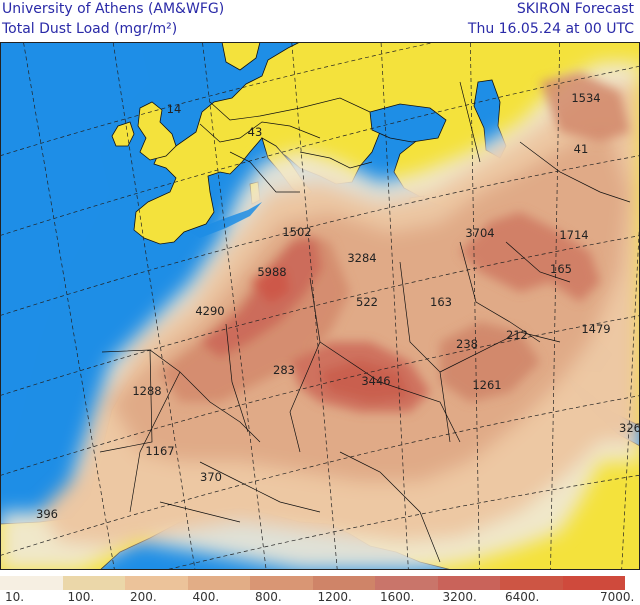 Image resolution: width=640 pixels, height=605 pixels. Describe the element at coordinates (617, 597) in the screenshot. I see `legend-label: 7000.` at that location.